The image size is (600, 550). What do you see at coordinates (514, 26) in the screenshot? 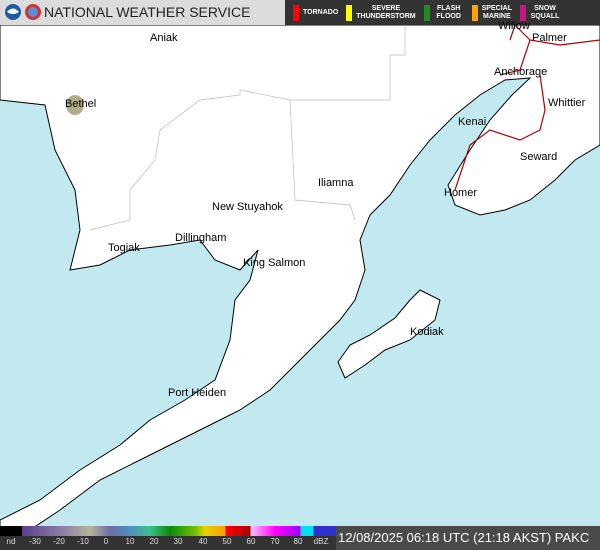
I see `place-label: Willow` at bounding box center [514, 26].